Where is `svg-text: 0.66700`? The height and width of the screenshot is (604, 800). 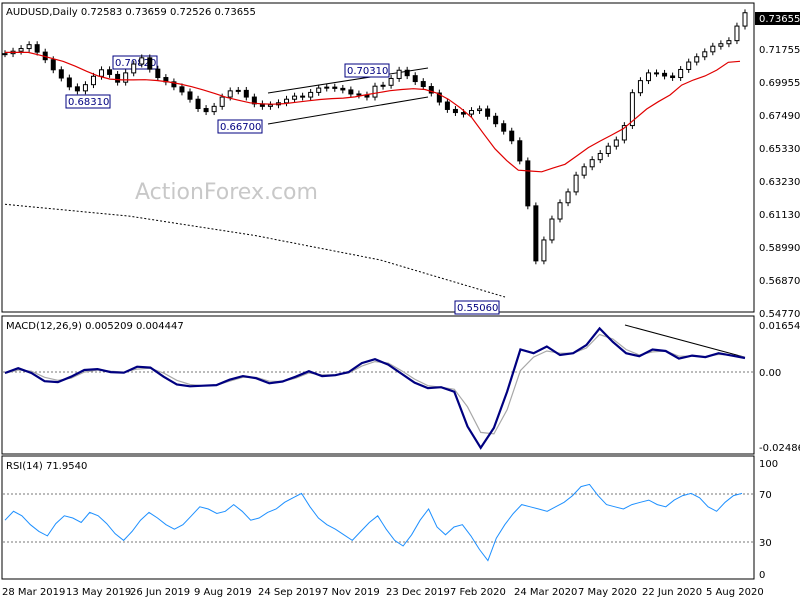
svg-text: 0.66700 is located at coordinates (240, 127).